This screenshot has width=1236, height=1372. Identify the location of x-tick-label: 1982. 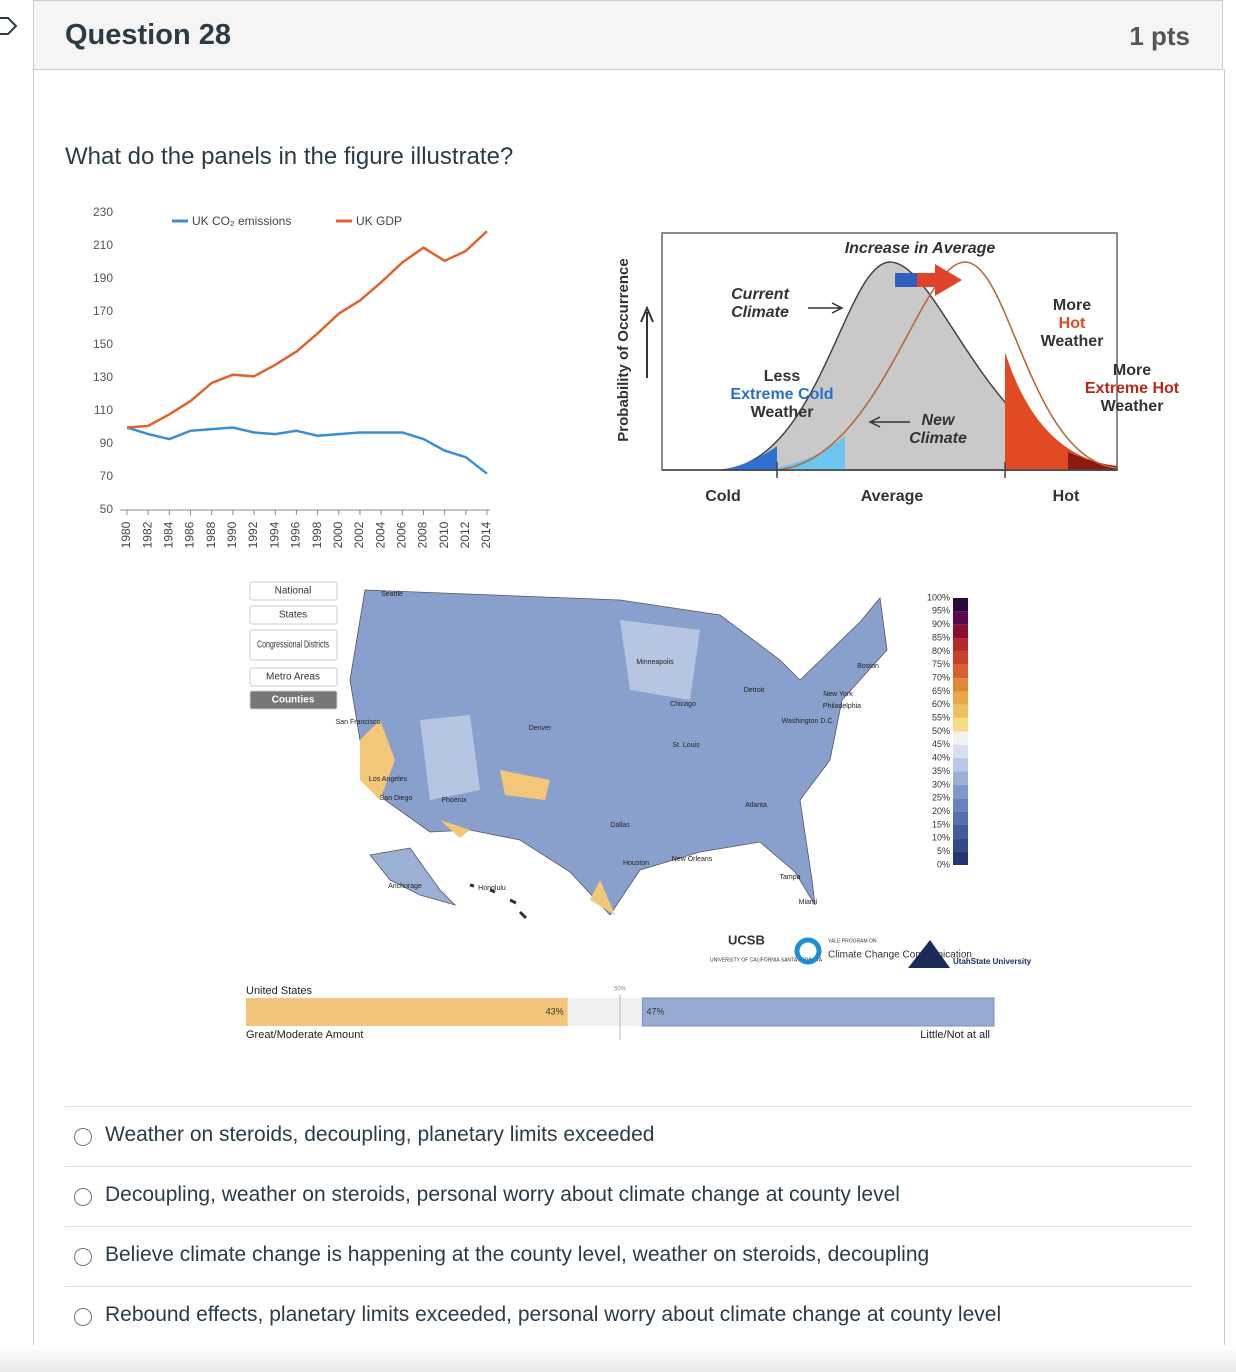
(147, 534).